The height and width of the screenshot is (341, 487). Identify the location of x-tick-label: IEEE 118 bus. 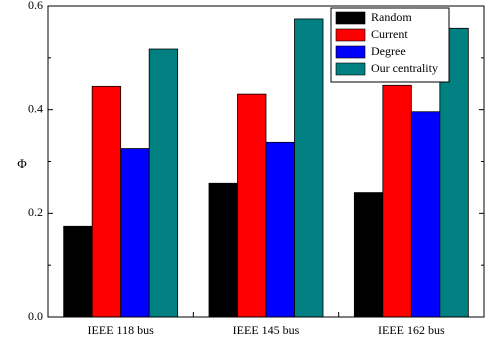
(121, 330).